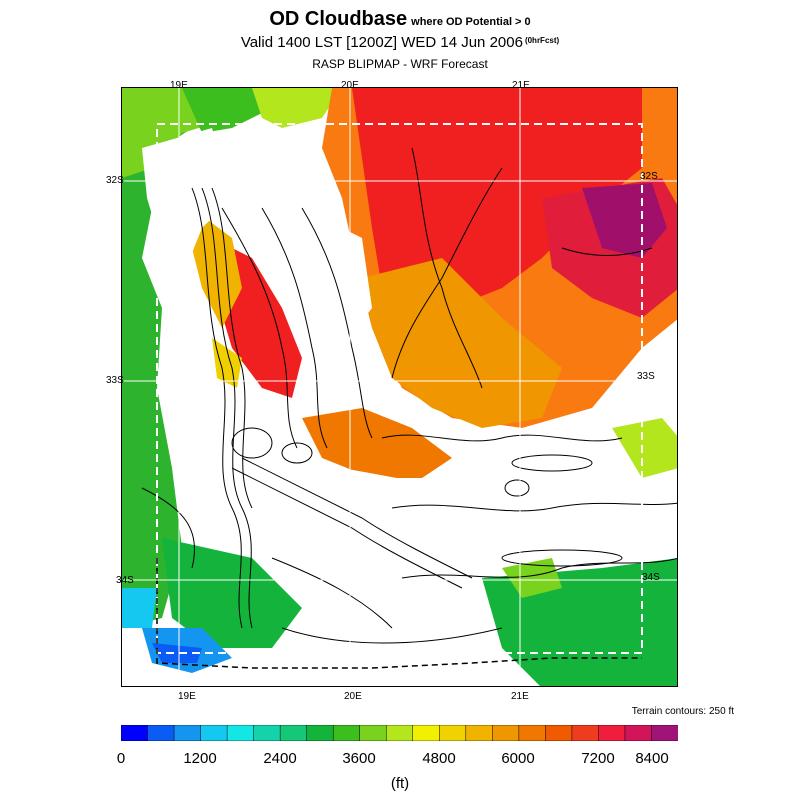  Describe the element at coordinates (139, 608) in the screenshot. I see `region-cyan-sw` at that location.